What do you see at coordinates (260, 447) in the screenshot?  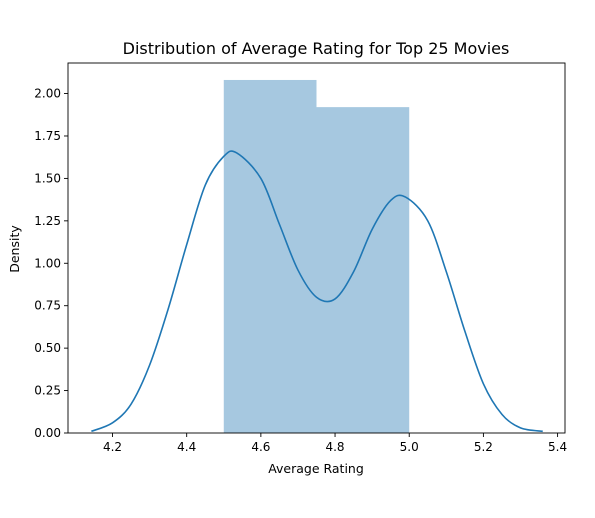 I see `x-tick-label: 4.6` at bounding box center [260, 447].